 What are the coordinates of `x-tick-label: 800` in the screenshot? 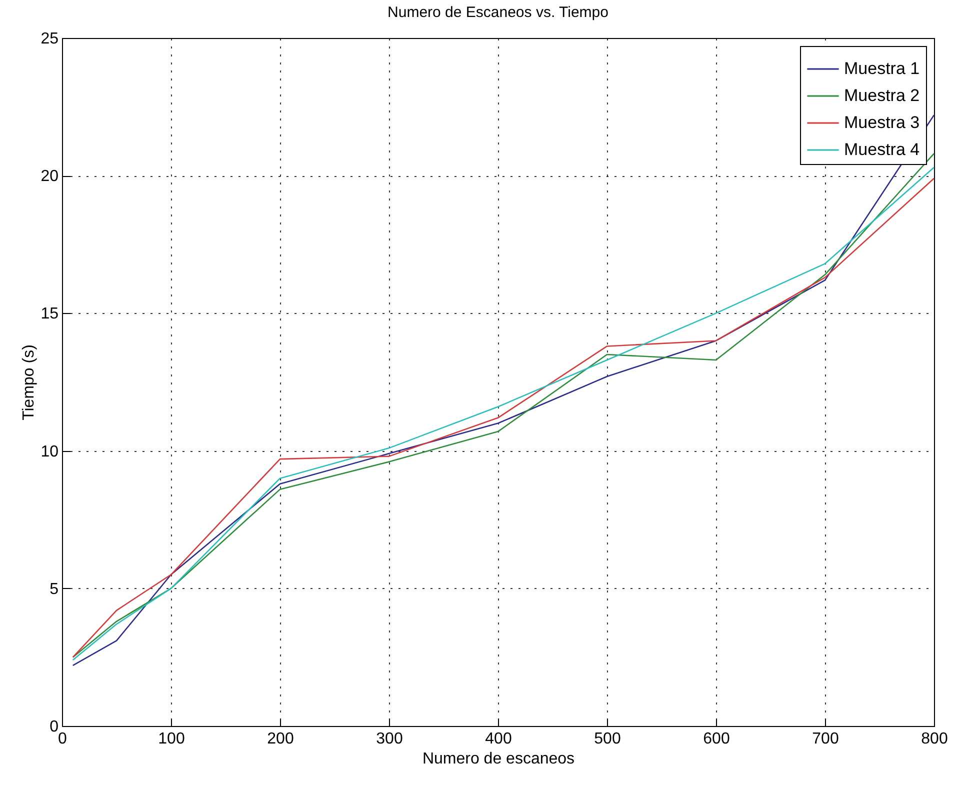 It's located at (934, 739).